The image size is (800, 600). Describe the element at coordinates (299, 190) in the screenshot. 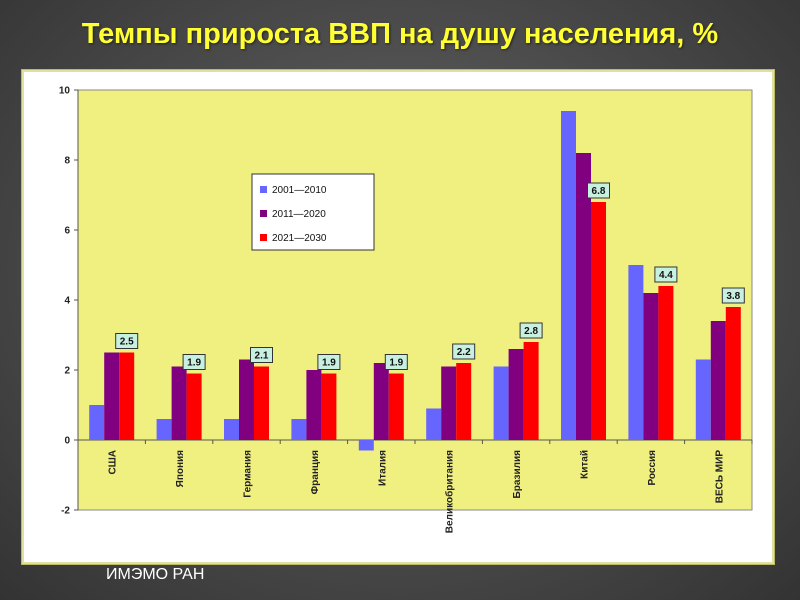

I see `legend-label: 2001—2010` at that location.